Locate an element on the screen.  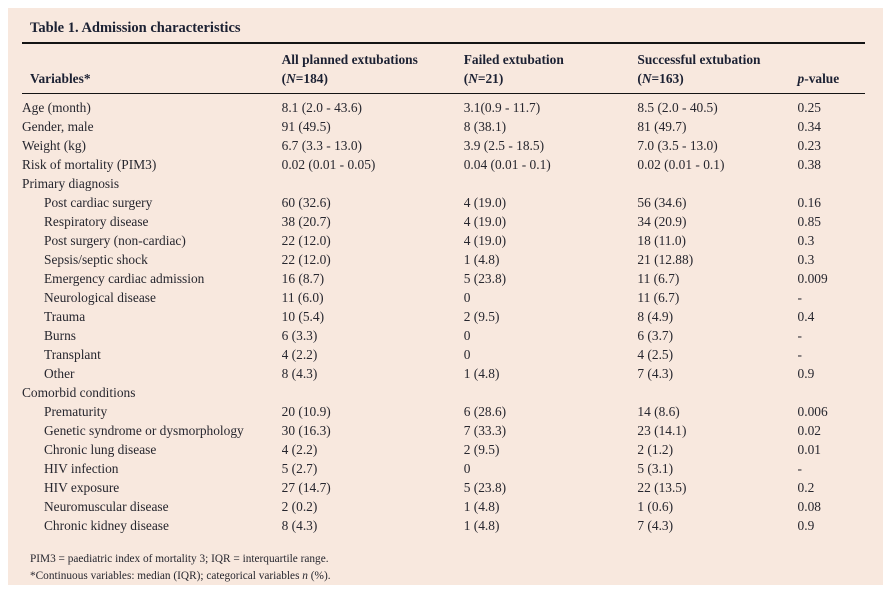
value-all-planned: 22 (12.0) is located at coordinates (306, 259).